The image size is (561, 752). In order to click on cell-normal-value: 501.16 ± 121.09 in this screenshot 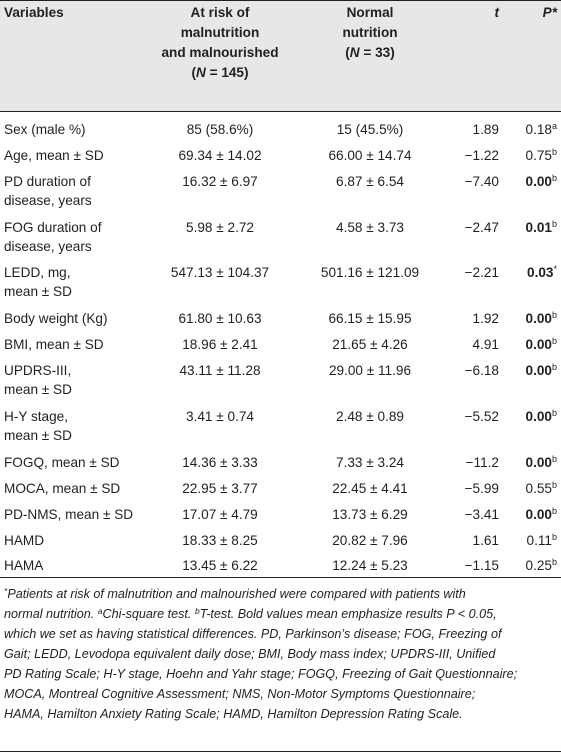, I will do `click(370, 272)`.